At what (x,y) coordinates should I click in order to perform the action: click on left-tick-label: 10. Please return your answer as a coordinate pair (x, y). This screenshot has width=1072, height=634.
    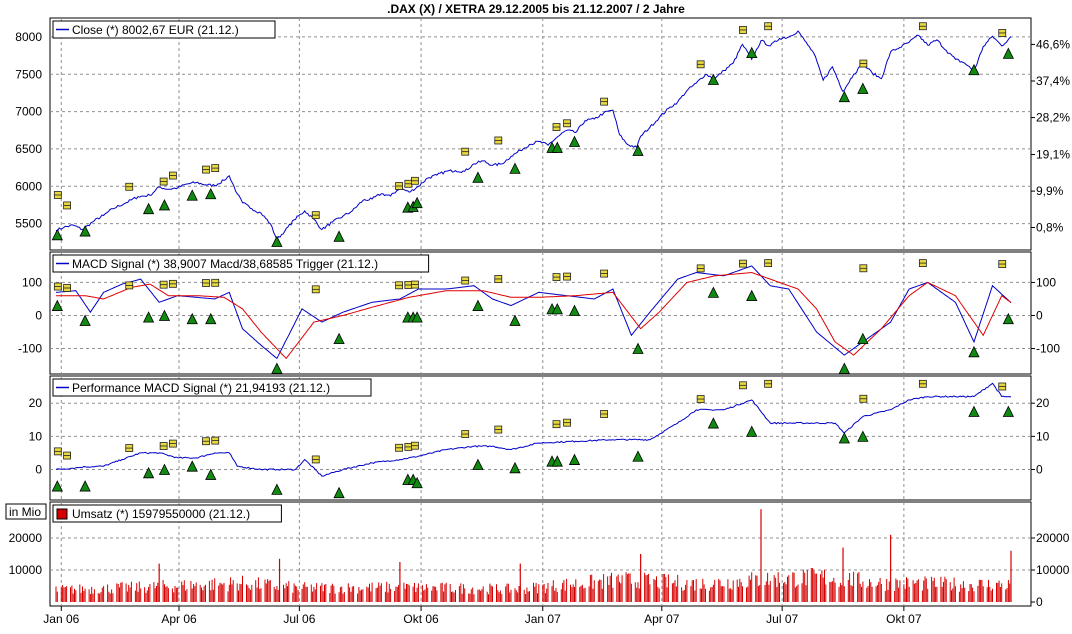
    Looking at the image, I should click on (36, 436).